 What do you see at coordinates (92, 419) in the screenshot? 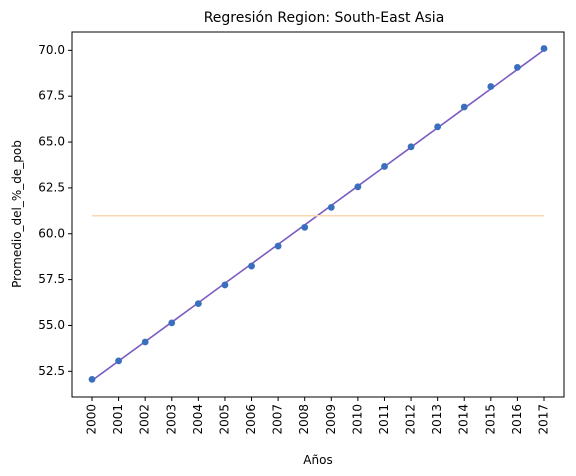
I see `x-tick-label: 2000` at bounding box center [92, 419].